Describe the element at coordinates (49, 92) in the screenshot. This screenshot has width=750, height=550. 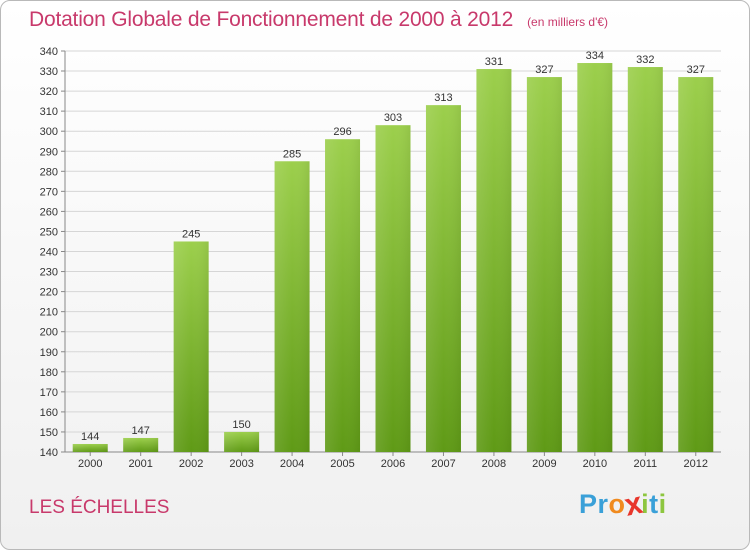
I see `y-tick-label: 320` at that location.